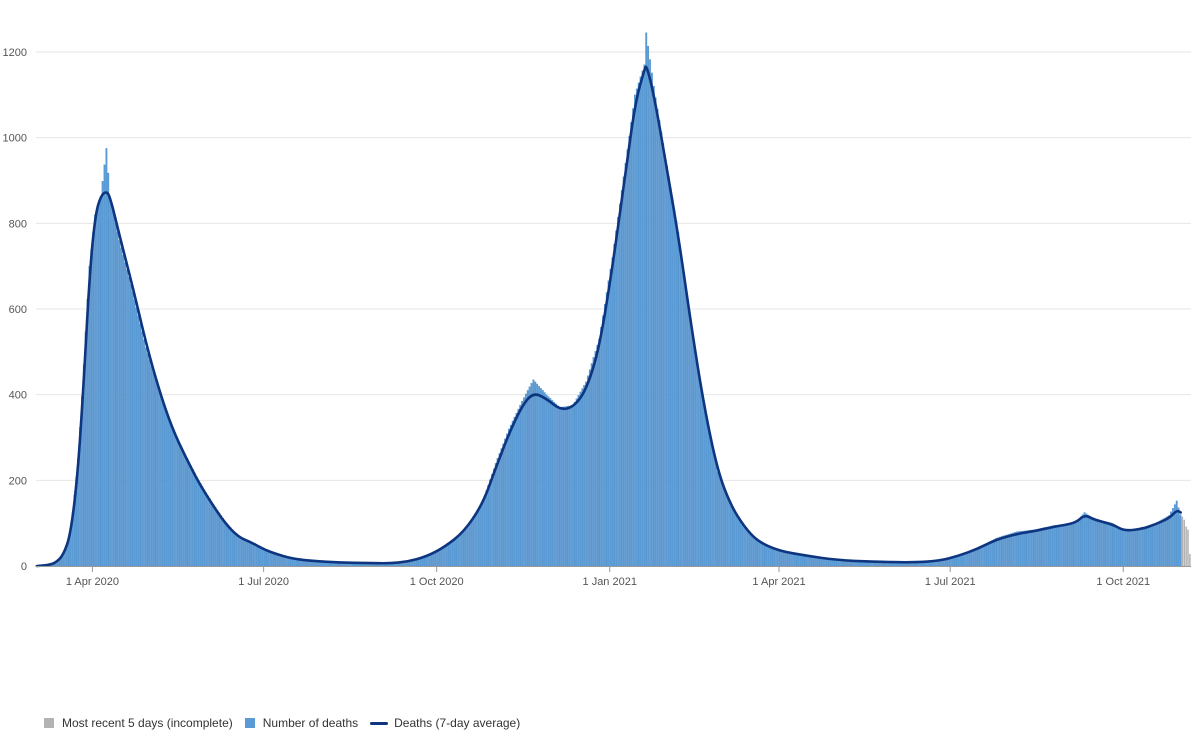 This screenshot has height=742, width=1200. I want to click on x-tick-label: 1 Oct 2021, so click(1123, 582).